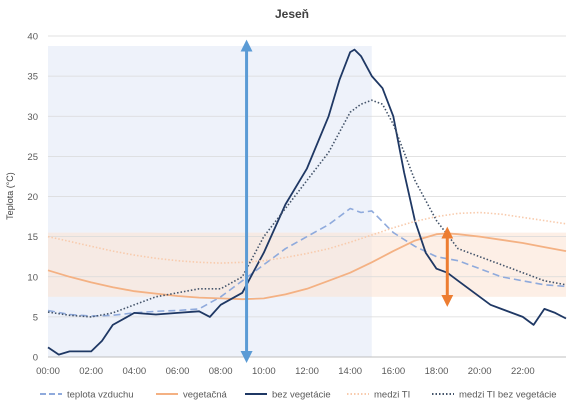 The width and height of the screenshot is (585, 409). What do you see at coordinates (221, 371) in the screenshot?
I see `x-tick-label: 08:00` at bounding box center [221, 371].